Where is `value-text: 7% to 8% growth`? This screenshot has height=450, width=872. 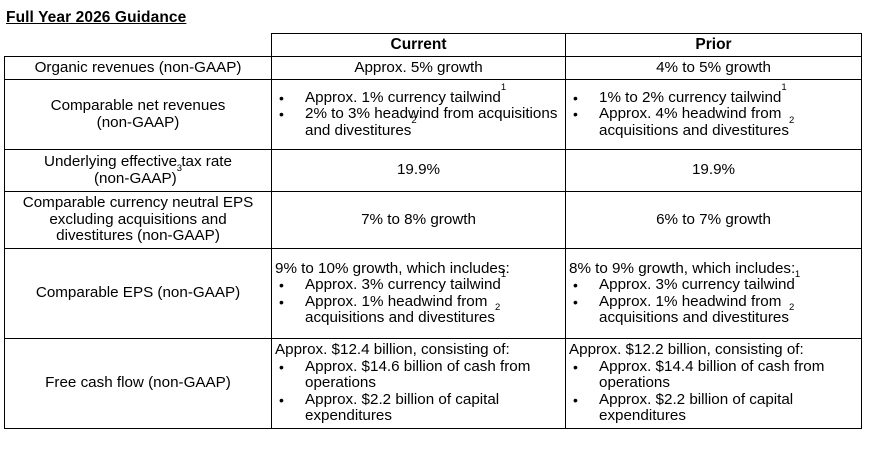 value-text: 7% to 8% growth is located at coordinates (418, 219).